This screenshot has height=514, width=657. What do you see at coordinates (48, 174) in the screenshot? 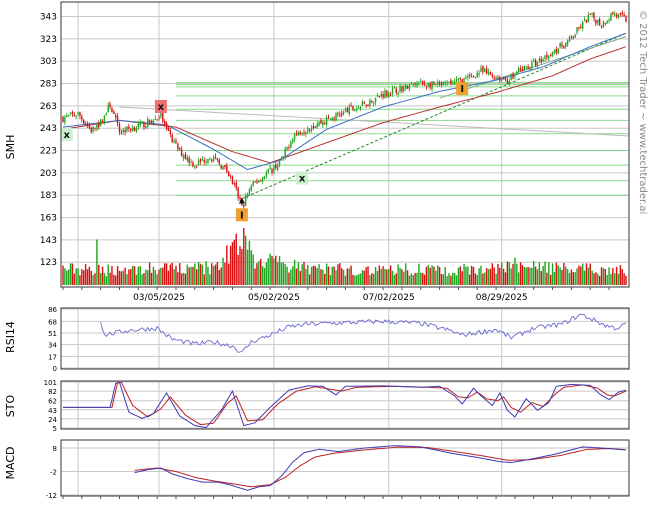
I see `price-ytick-label: 203` at bounding box center [48, 174].